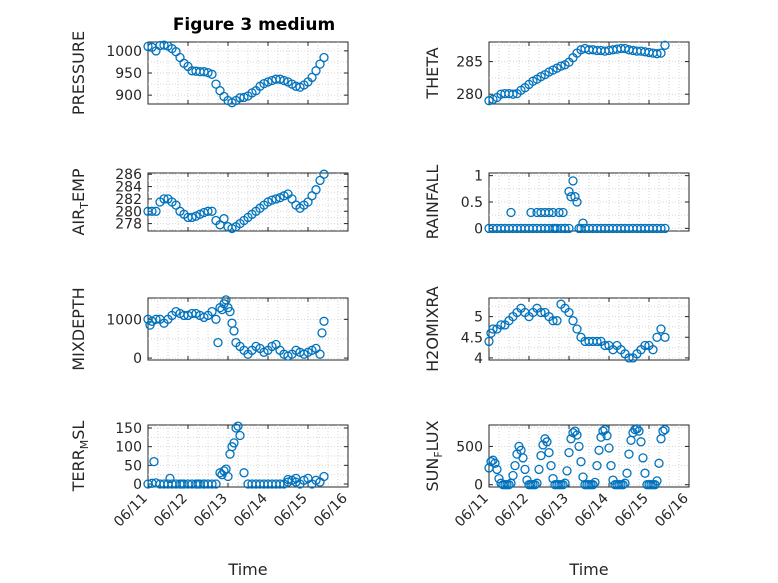 The height and width of the screenshot is (583, 778). I want to click on y-label-rest: EMP, so click(78, 185).